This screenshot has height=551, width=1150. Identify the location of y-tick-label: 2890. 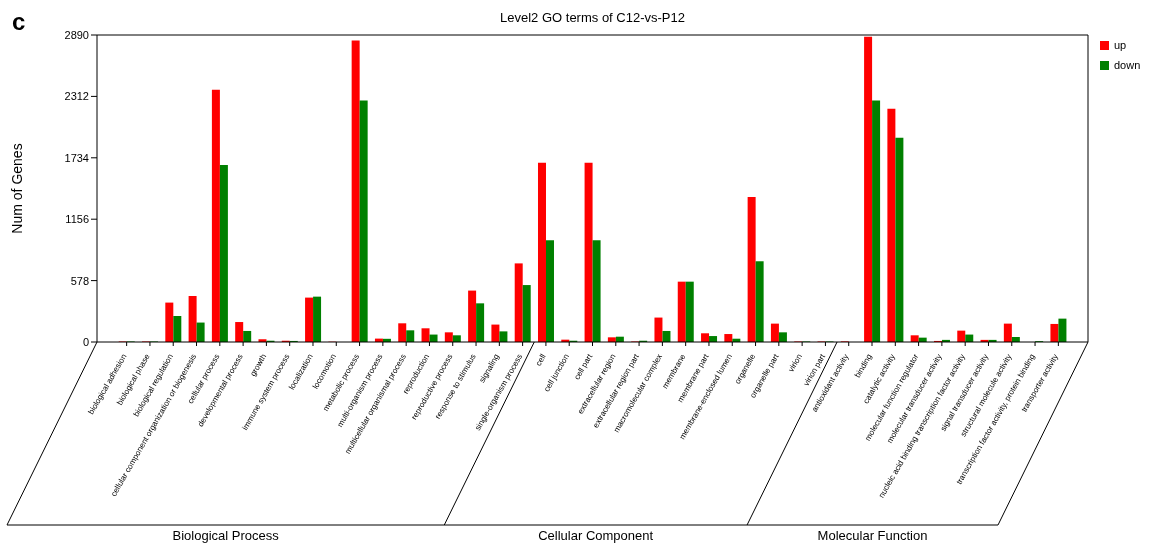
(76, 34).